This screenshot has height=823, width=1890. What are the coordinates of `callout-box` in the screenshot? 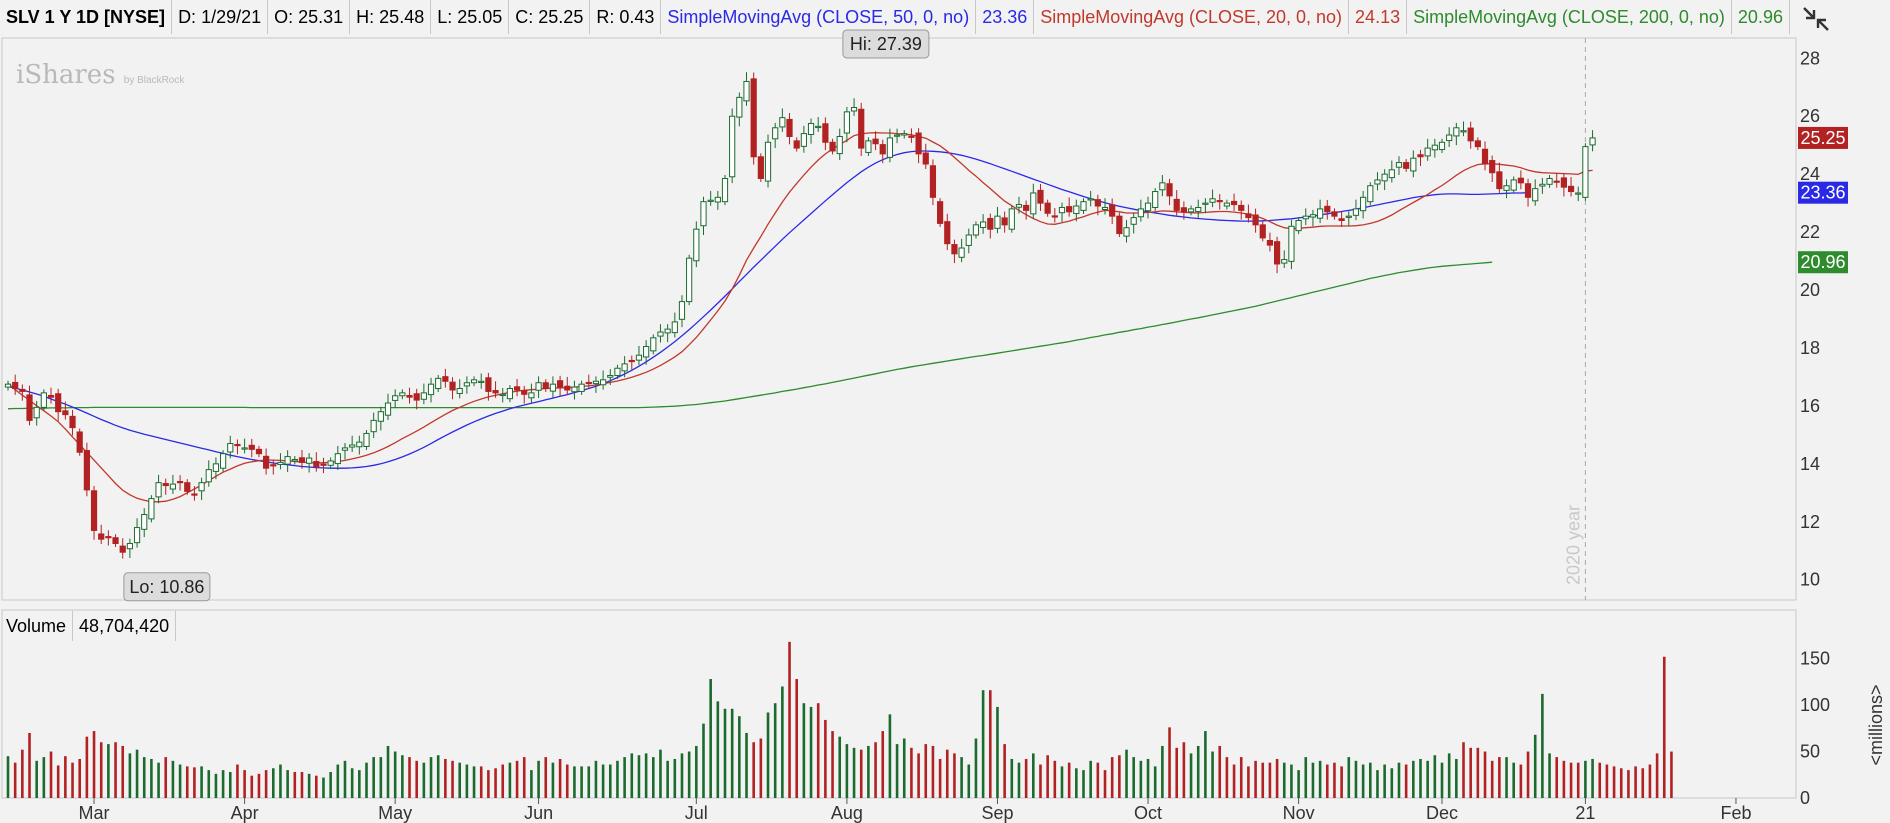 It's located at (886, 44).